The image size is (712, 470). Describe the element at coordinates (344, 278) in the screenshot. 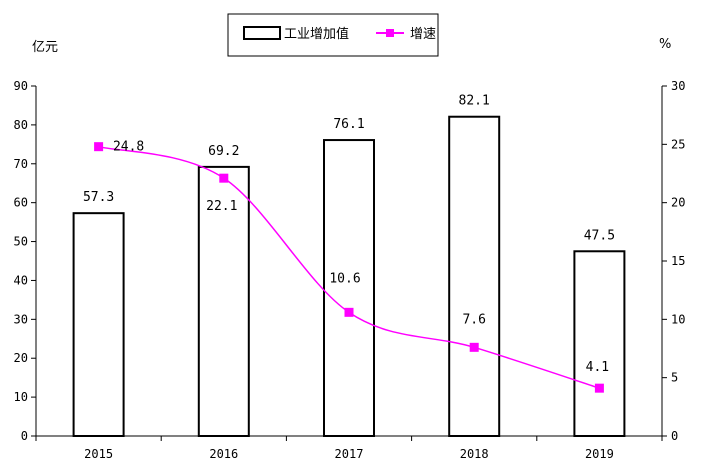

I see `line-data-label: 10.6` at that location.